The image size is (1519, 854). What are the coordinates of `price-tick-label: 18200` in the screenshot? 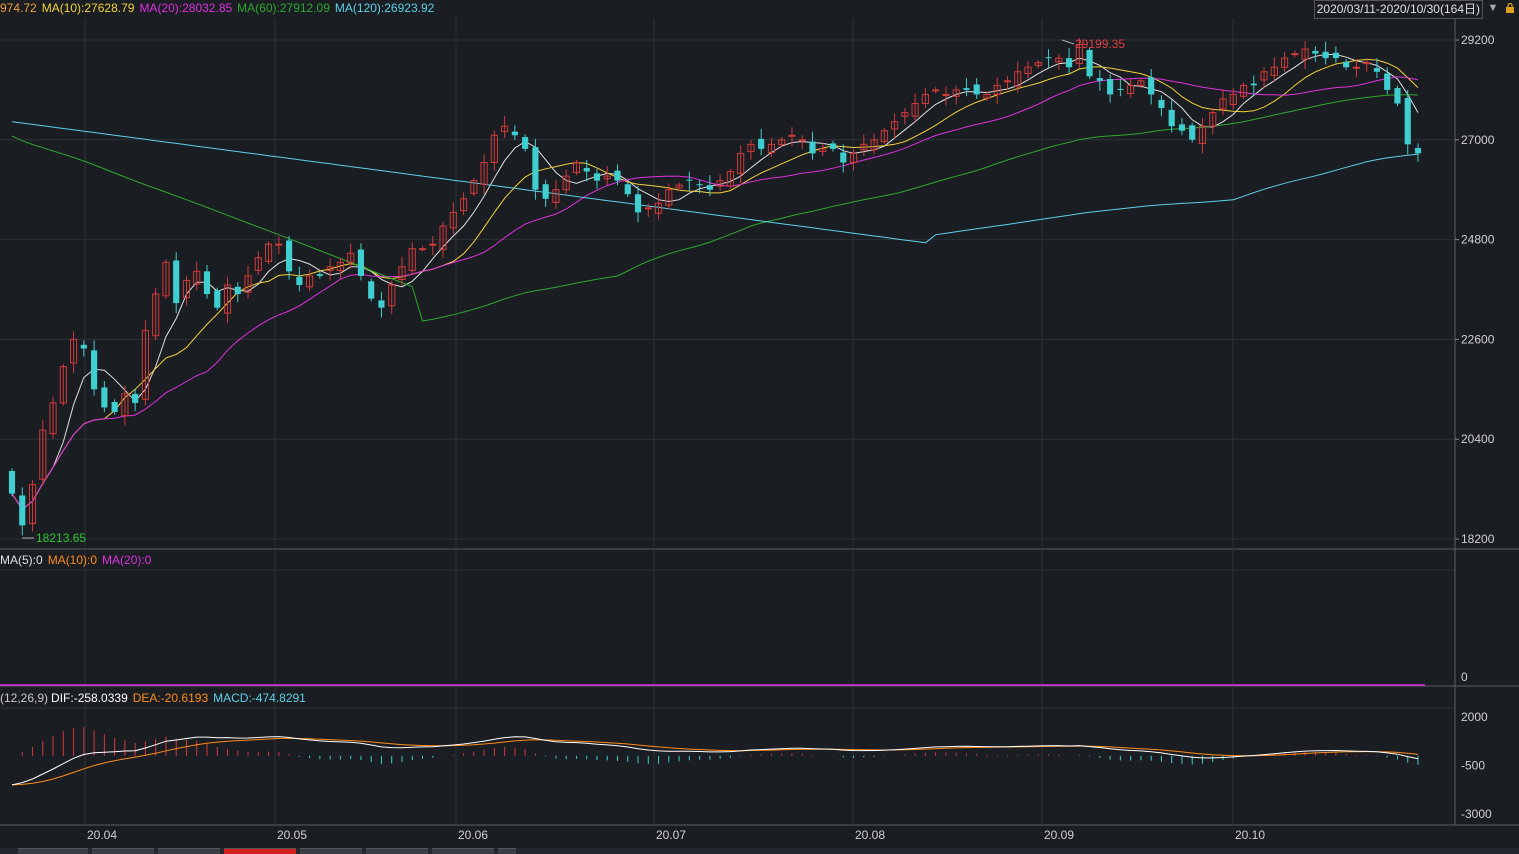 It's located at (1478, 539).